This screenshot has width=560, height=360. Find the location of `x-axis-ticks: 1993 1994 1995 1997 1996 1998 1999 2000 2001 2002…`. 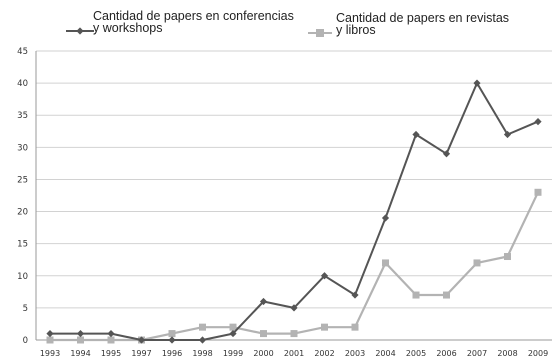

x-axis-ticks: 1993 1994 1995 1997 1996 1998 1999 2000 2001 2002… is located at coordinates (294, 353).